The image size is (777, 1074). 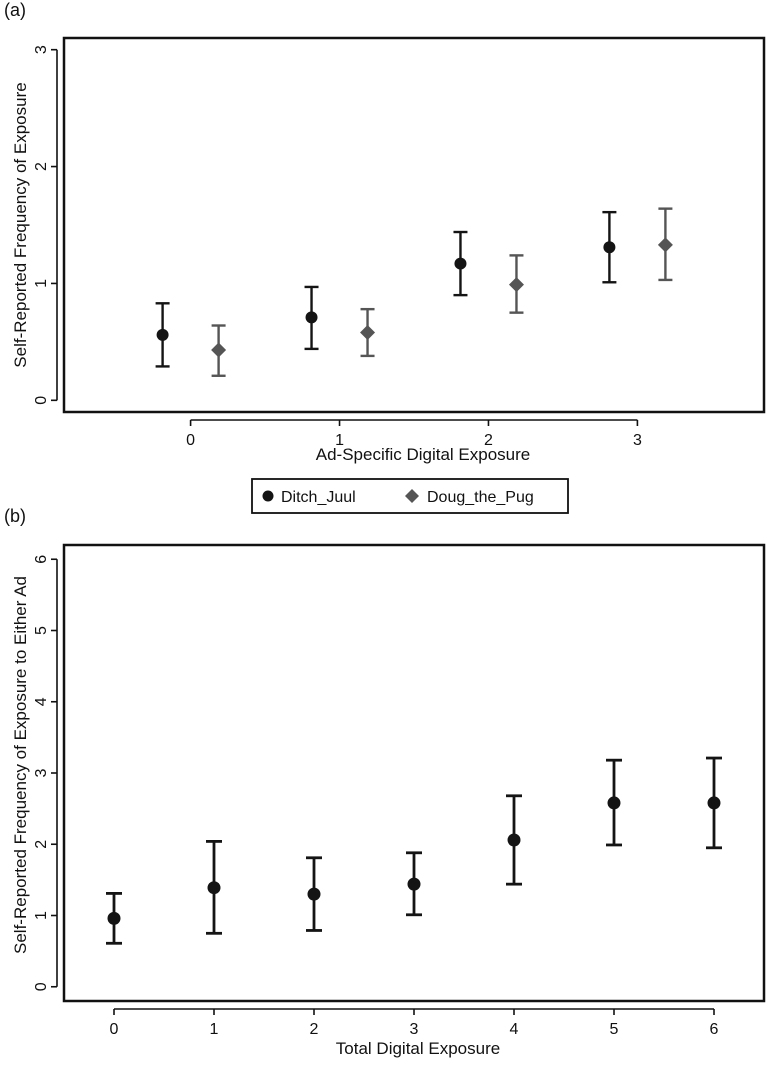 What do you see at coordinates (20, 224) in the screenshot?
I see `panel-a-y-axis-title: Self-Reported Frequency of Exposure` at bounding box center [20, 224].